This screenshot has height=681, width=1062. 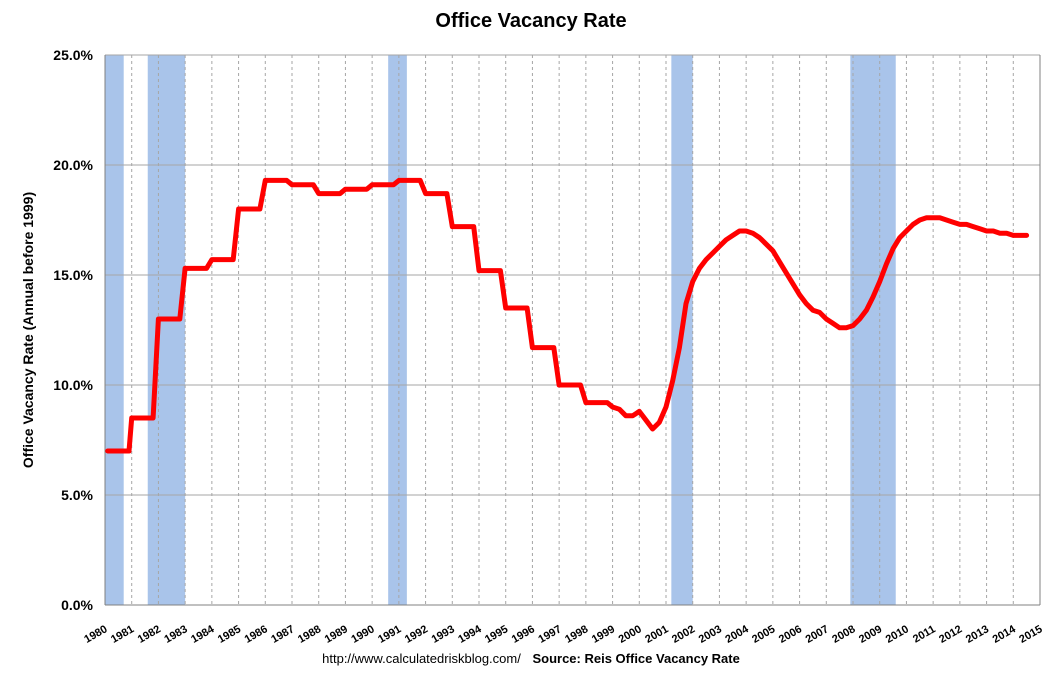 What do you see at coordinates (576, 634) in the screenshot?
I see `x-tick-label: 1998` at bounding box center [576, 634].